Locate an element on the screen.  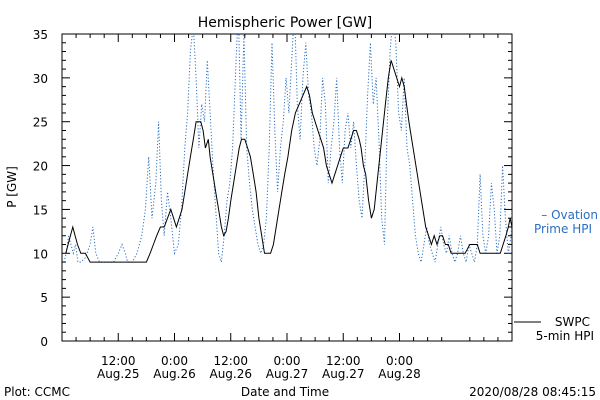
legend-swpc-label: SWPC is located at coordinates (572, 322).